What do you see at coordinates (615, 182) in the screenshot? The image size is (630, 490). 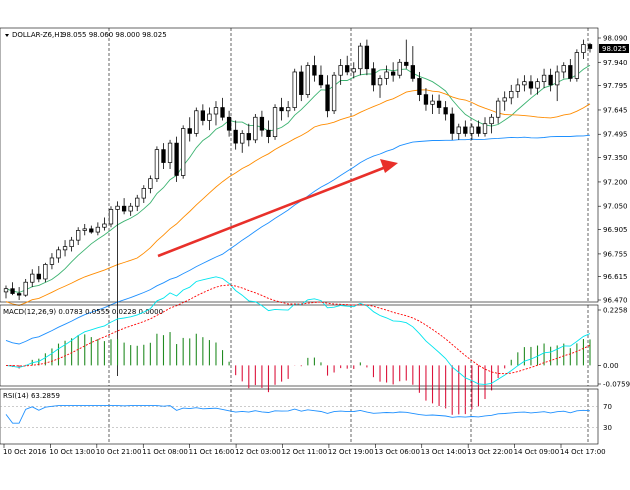 I see `price-tick-label: 97.200` at bounding box center [615, 182].